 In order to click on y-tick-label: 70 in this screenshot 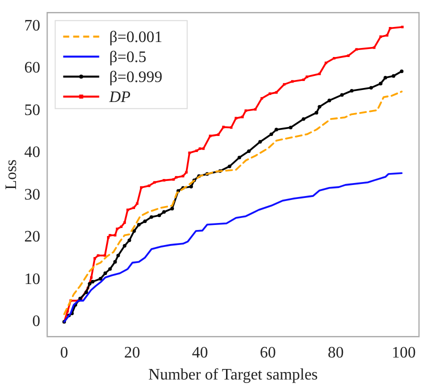, I will do `click(32, 25)`.